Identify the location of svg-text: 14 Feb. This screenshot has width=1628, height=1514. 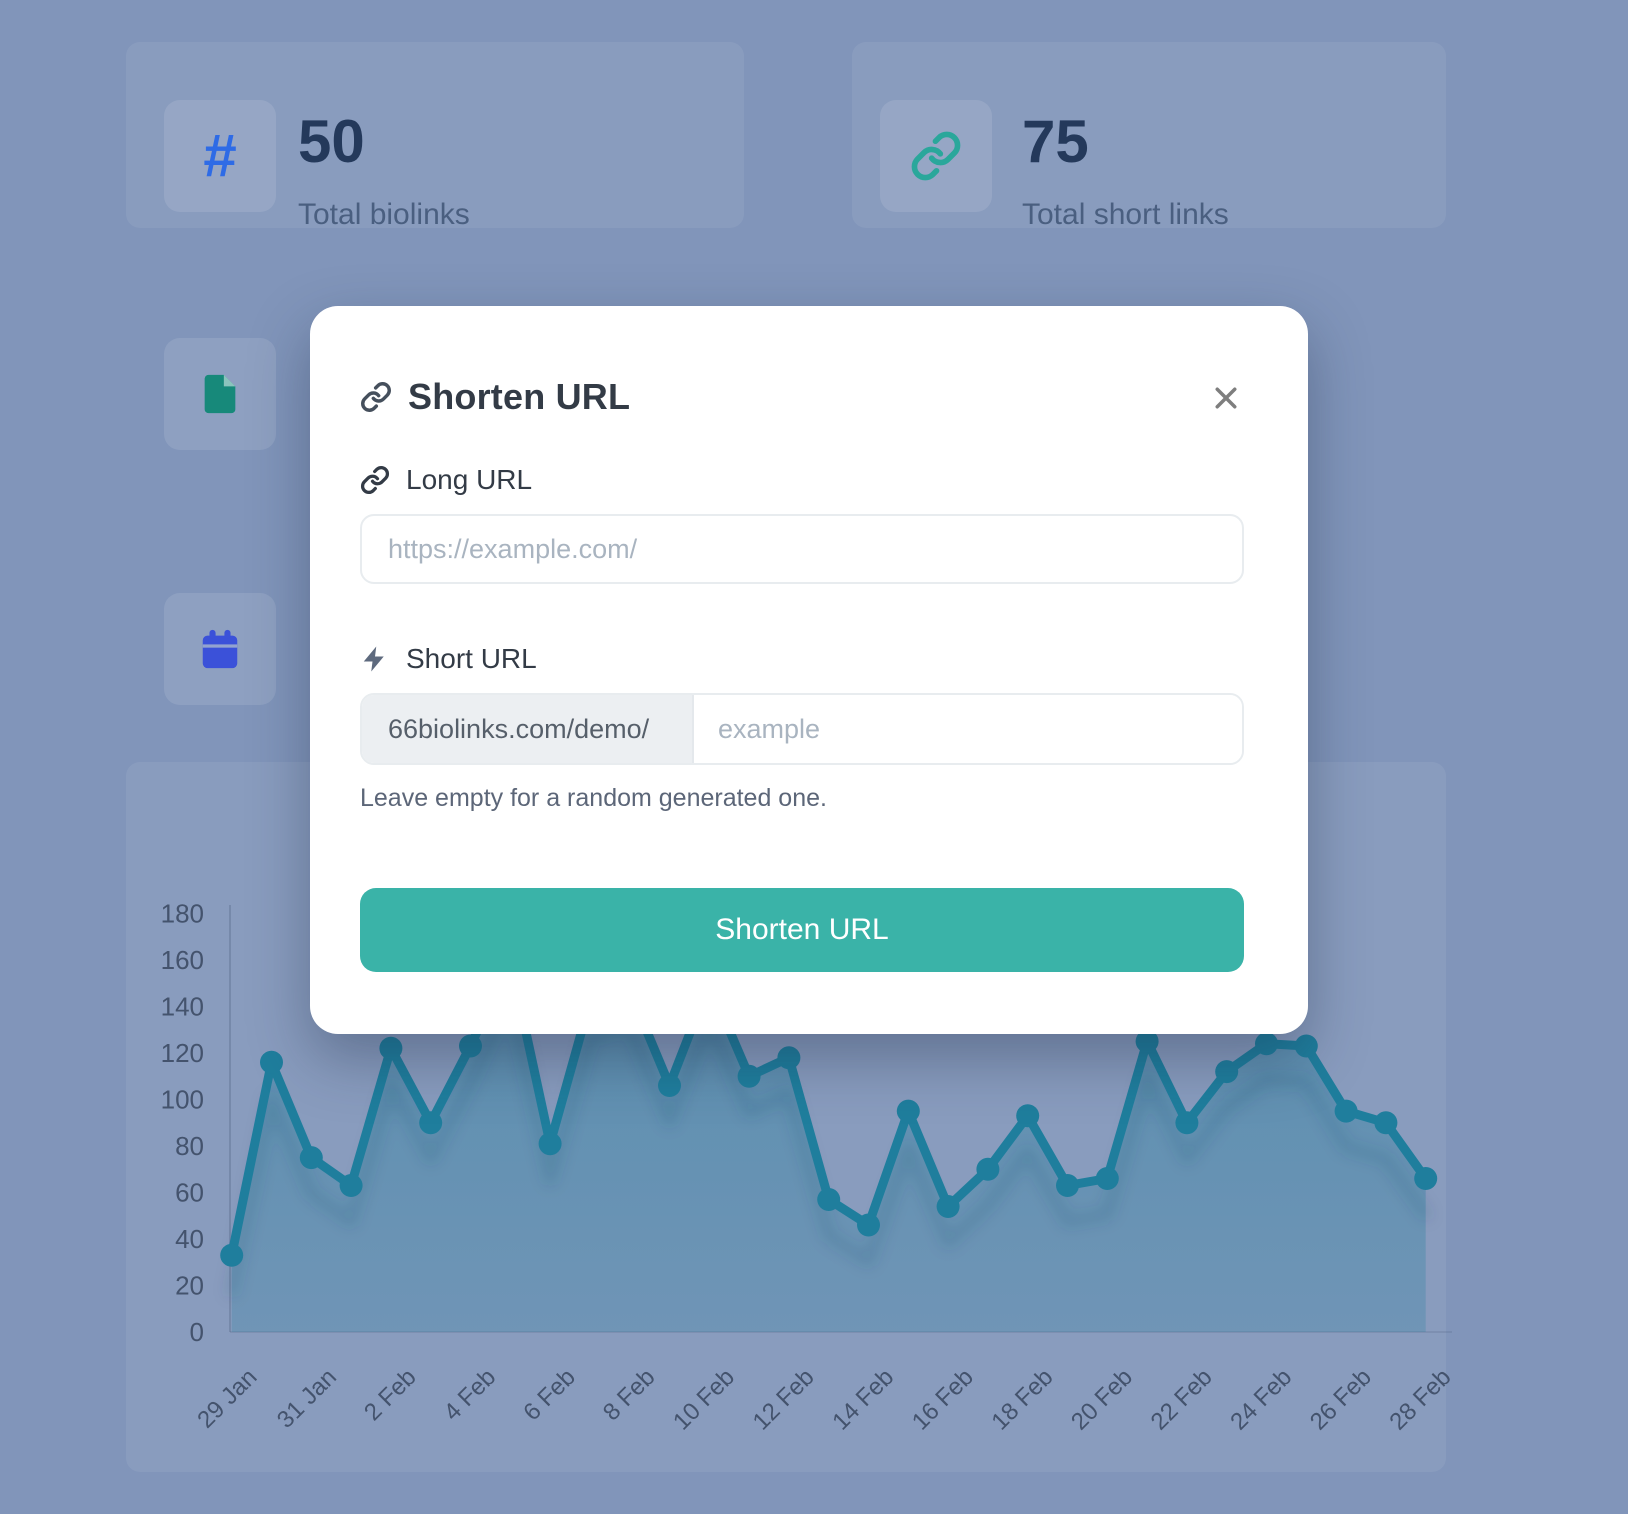
(863, 1400).